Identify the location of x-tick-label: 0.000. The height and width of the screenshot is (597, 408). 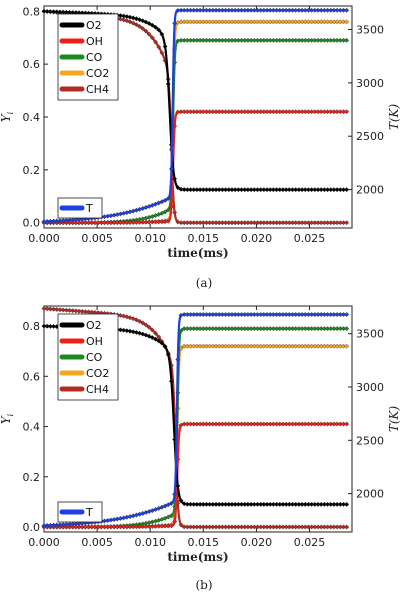
(44, 542).